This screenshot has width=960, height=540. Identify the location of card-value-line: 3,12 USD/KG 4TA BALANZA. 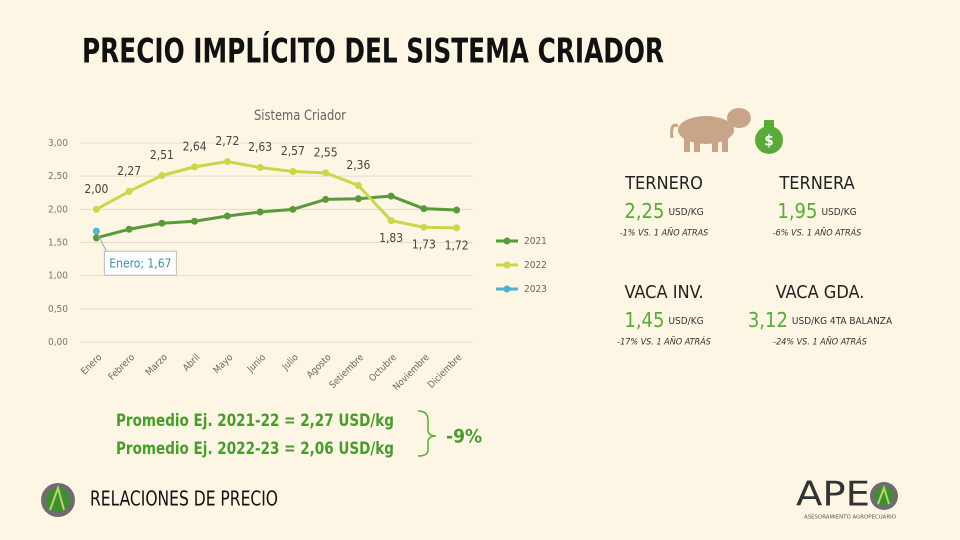
(820, 320).